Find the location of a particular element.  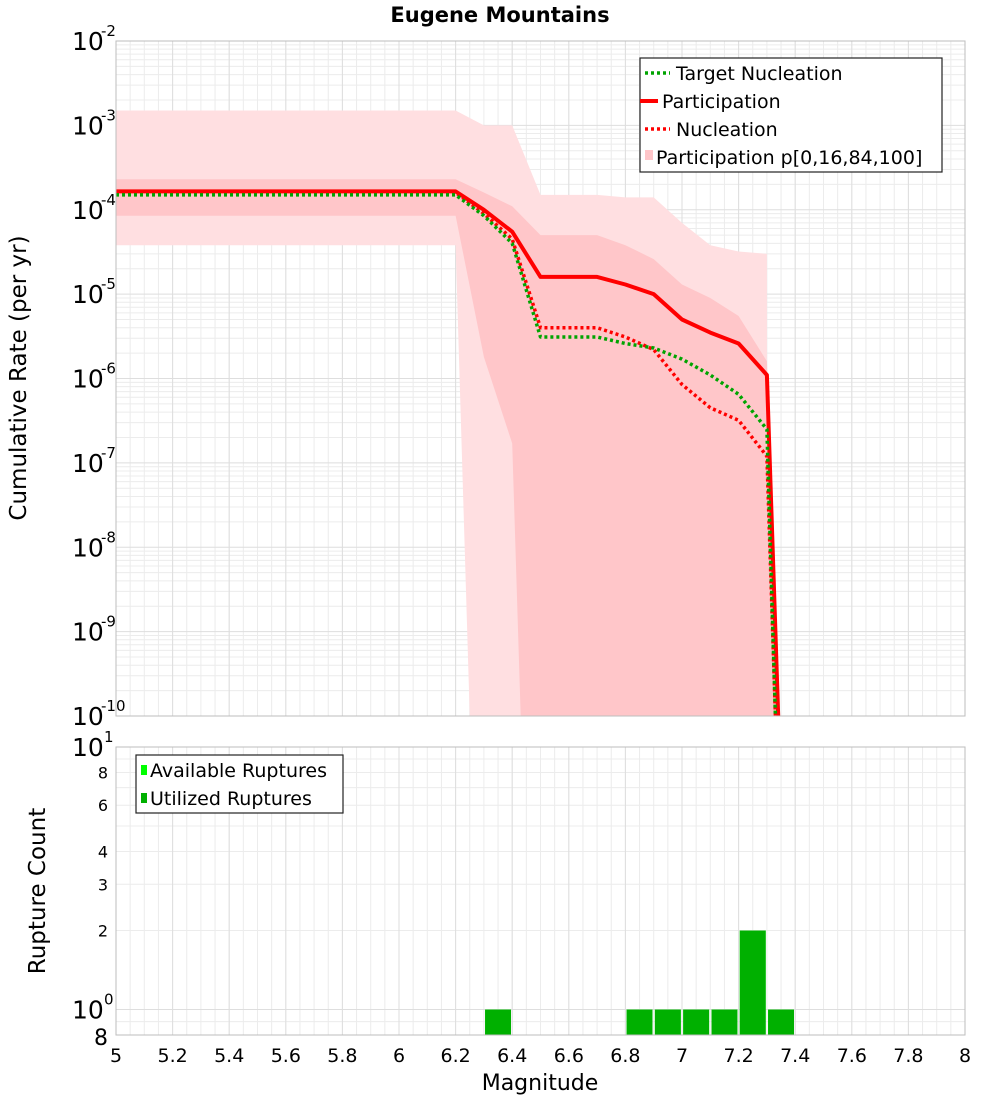

top-y-tick-exp: -7 is located at coordinates (108, 453).